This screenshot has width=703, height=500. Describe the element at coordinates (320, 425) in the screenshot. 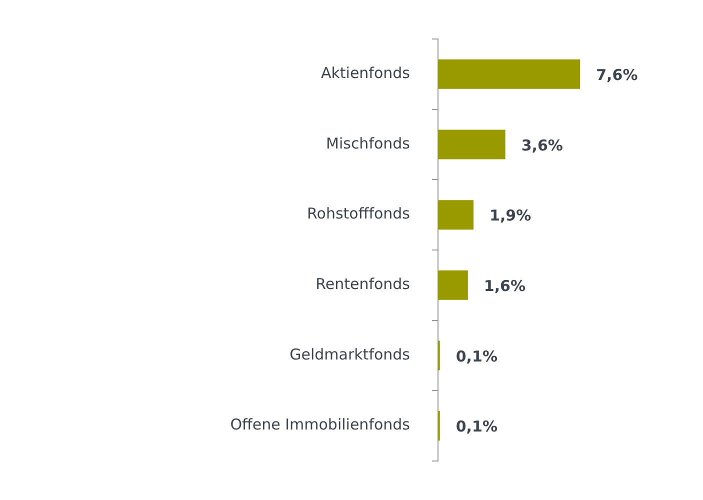

I see `y-tick-label: Offene Immobilienfonds` at that location.